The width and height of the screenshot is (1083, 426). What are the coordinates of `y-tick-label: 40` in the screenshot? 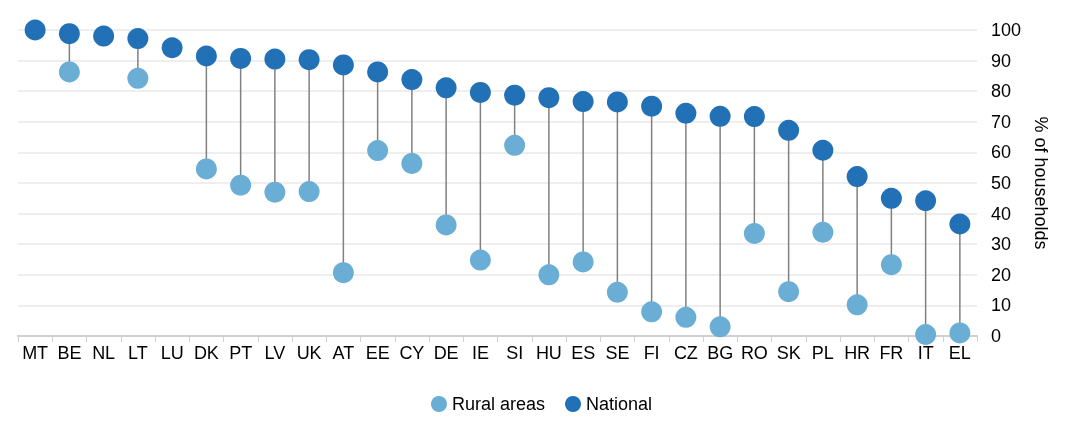 It's located at (1001, 213).